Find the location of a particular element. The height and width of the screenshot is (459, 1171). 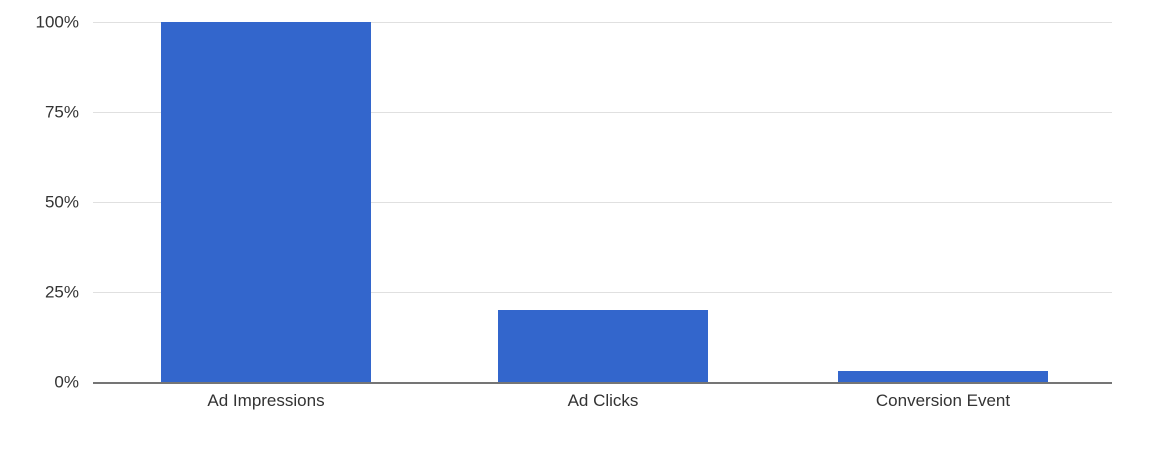

y-axis-tick-label-3: 75% is located at coordinates (61, 112).